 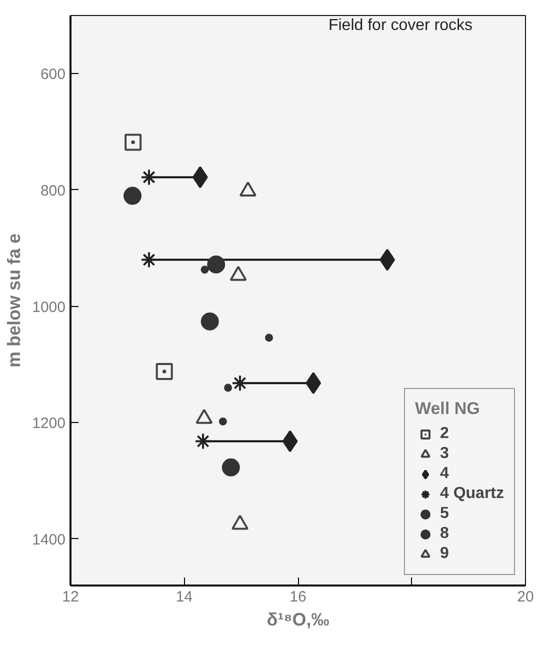 I want to click on legend-label: 4, so click(x=445, y=474).